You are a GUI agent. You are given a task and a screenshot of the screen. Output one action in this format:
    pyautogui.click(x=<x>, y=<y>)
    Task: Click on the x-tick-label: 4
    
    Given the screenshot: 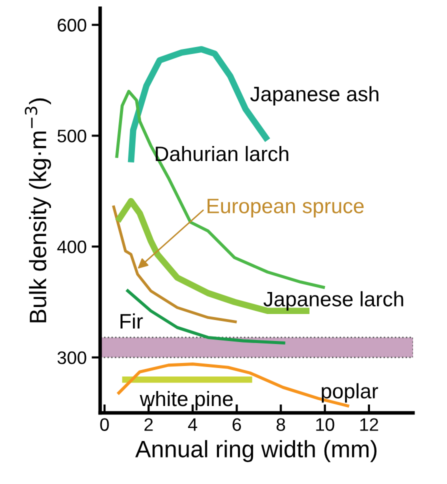 What is the action you would take?
    pyautogui.click(x=193, y=424)
    